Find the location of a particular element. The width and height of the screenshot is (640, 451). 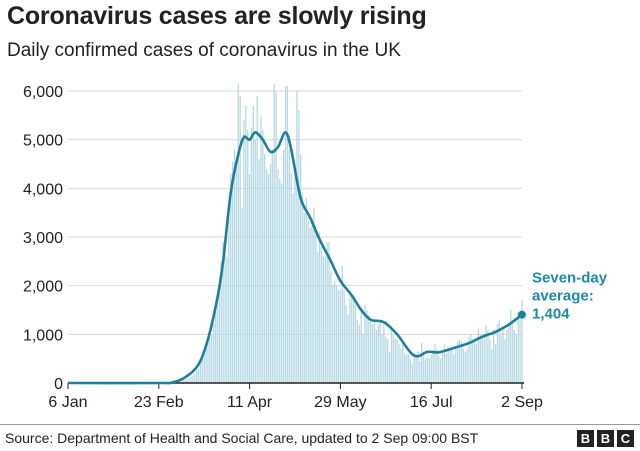

bbc-logo-letter: C is located at coordinates (625, 438).